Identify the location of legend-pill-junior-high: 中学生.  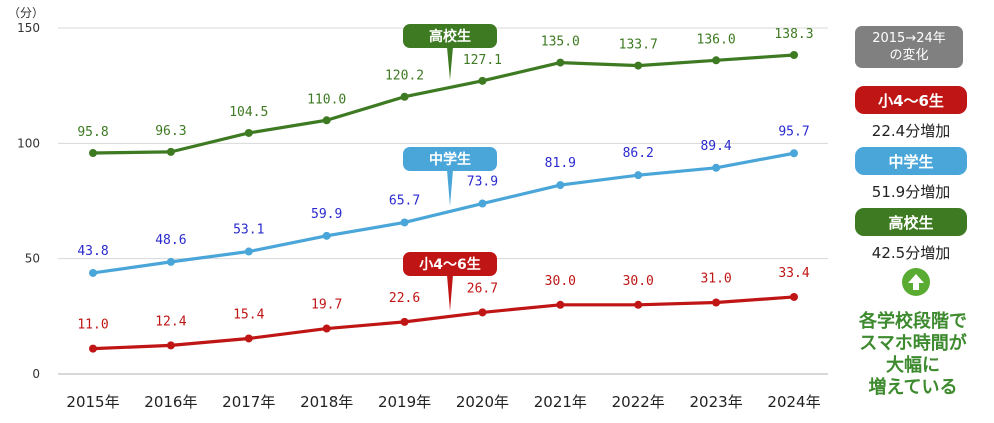
(911, 161).